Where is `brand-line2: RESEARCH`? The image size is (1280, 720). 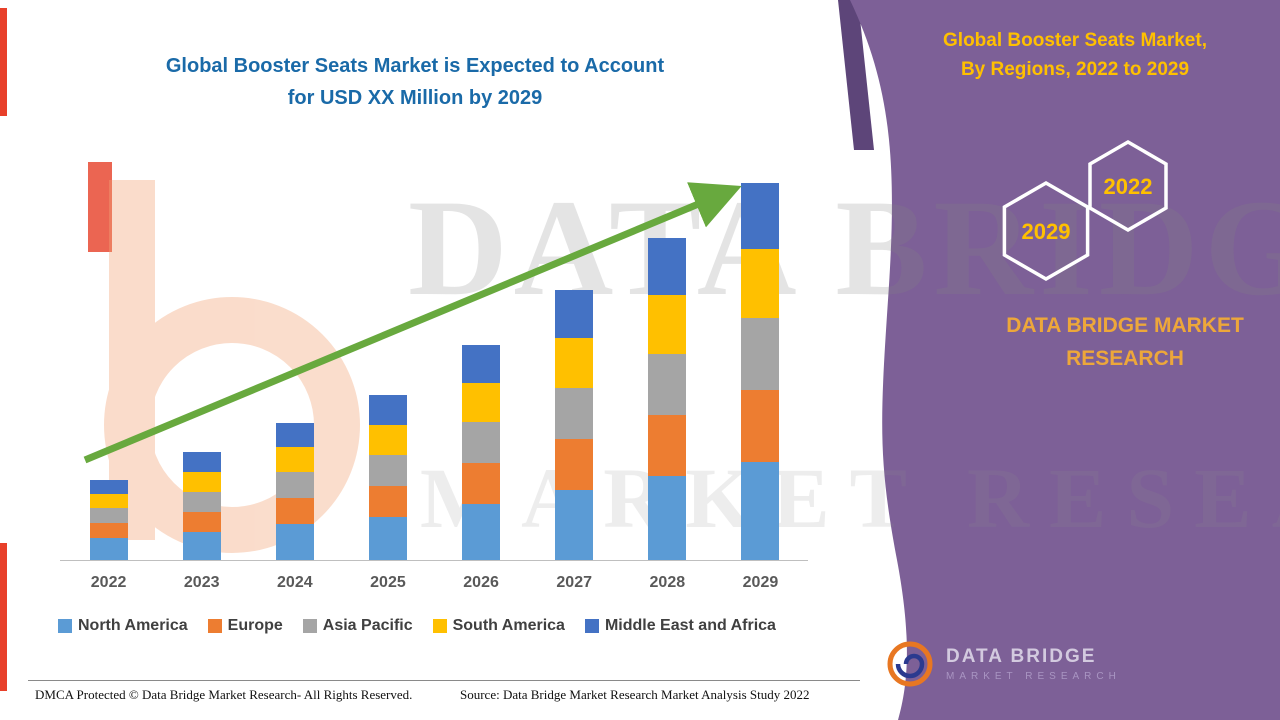 brand-line2: RESEARCH is located at coordinates (1125, 358).